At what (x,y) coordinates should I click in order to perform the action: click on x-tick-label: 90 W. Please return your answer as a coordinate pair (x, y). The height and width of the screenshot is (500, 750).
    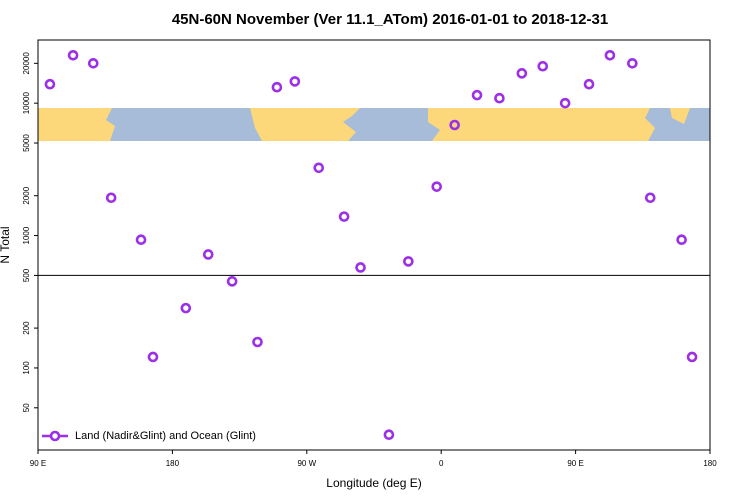
    Looking at the image, I should click on (306, 463).